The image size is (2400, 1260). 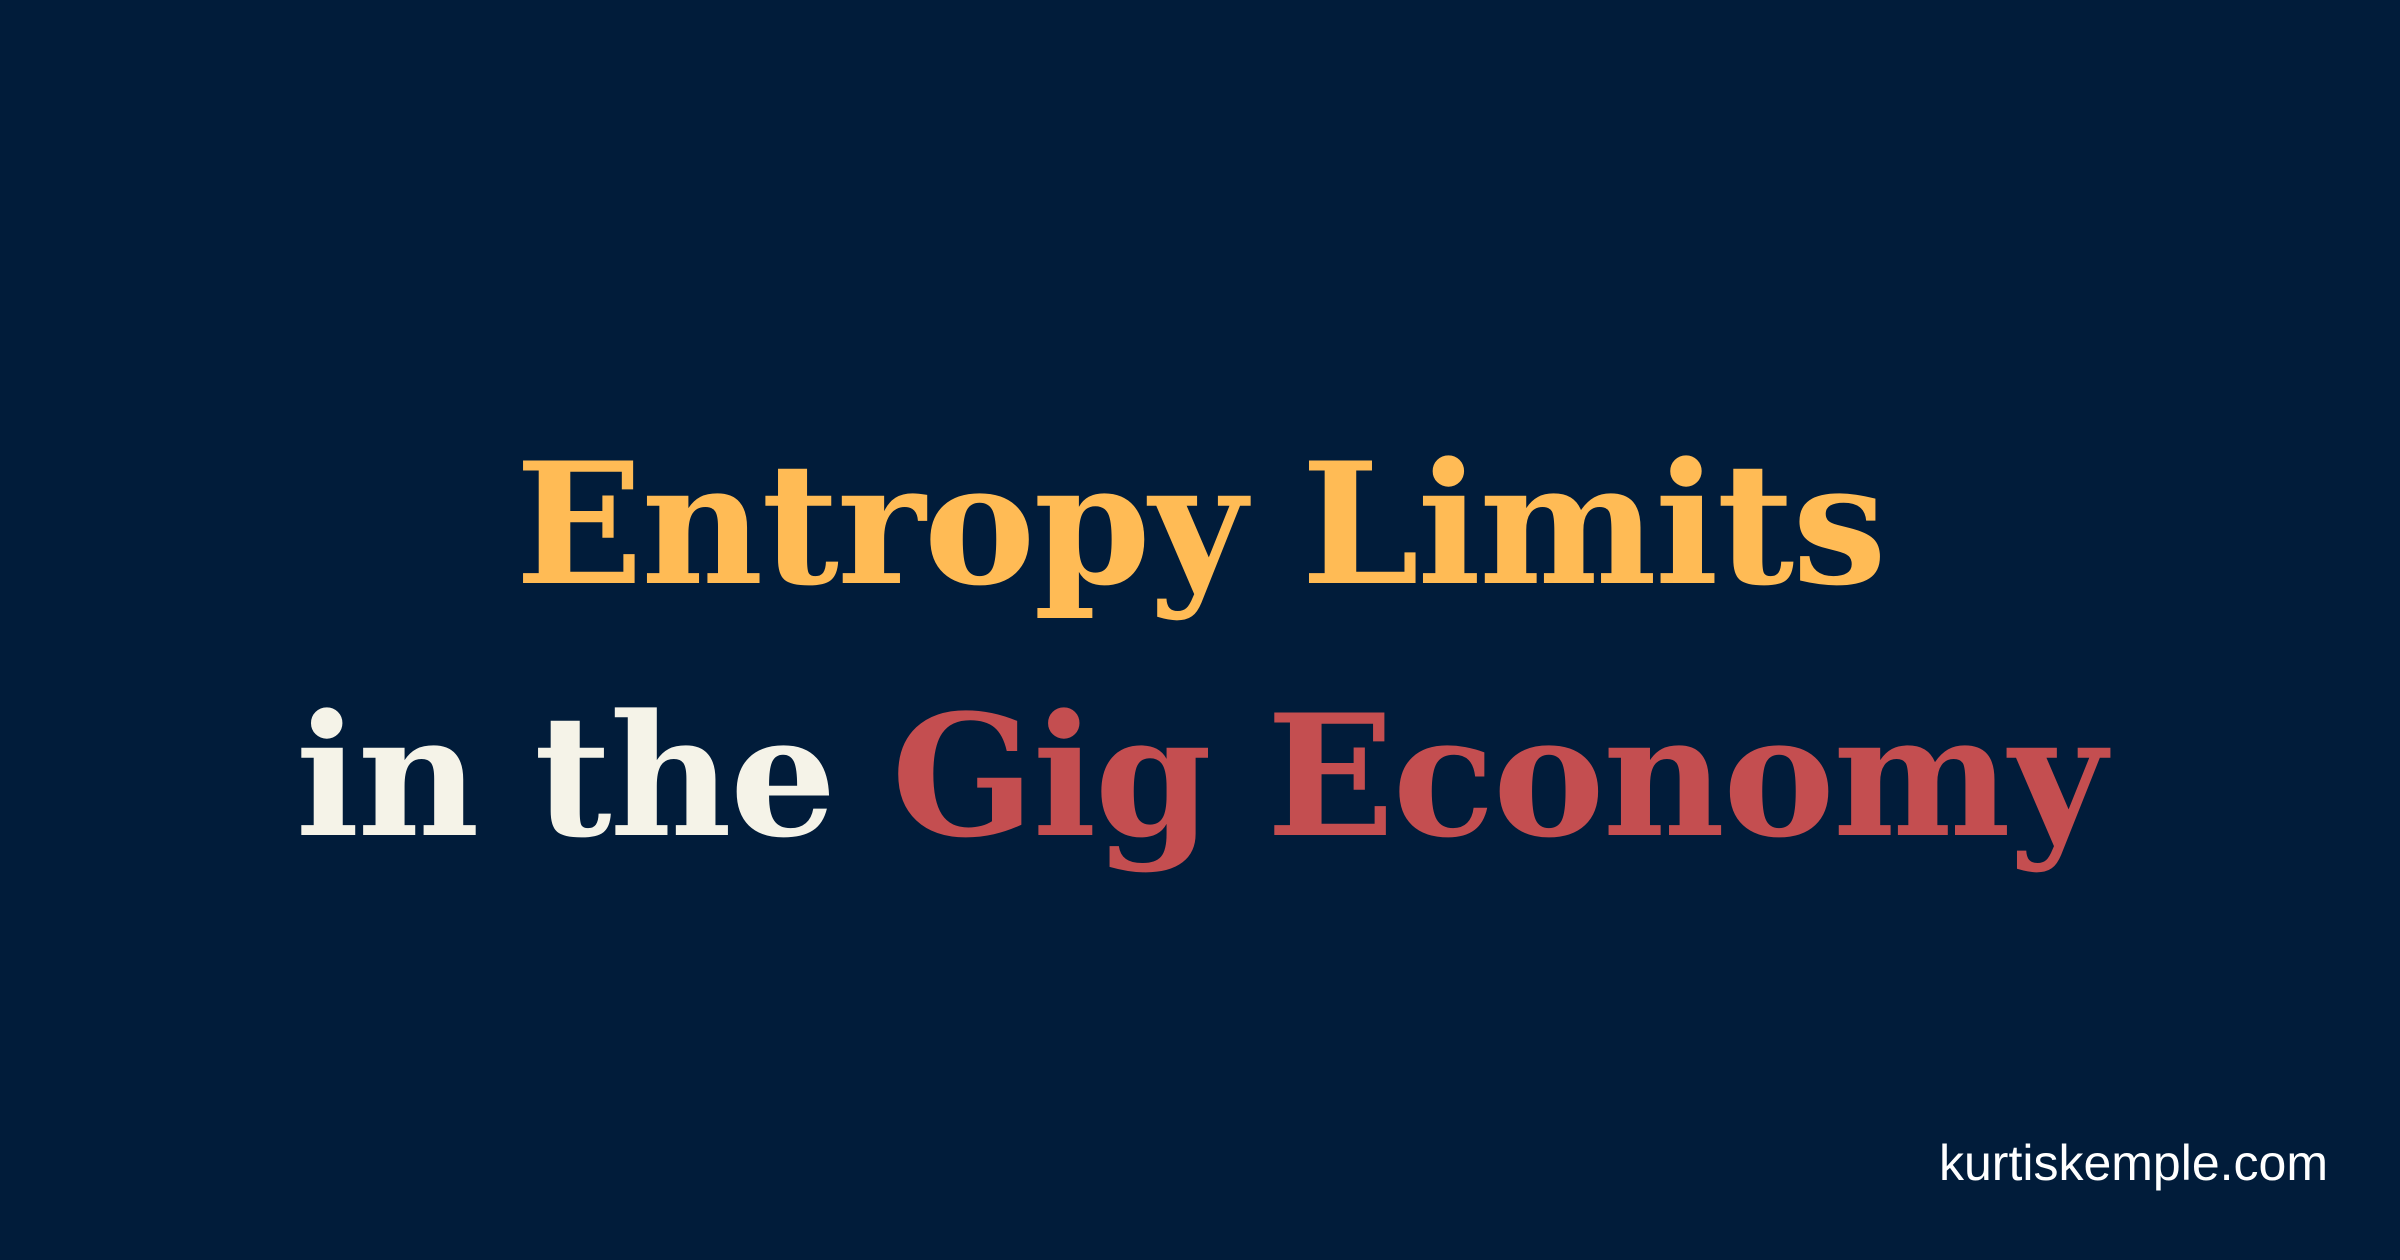 What do you see at coordinates (566, 776) in the screenshot?
I see `title-line-2-lead: in the` at bounding box center [566, 776].